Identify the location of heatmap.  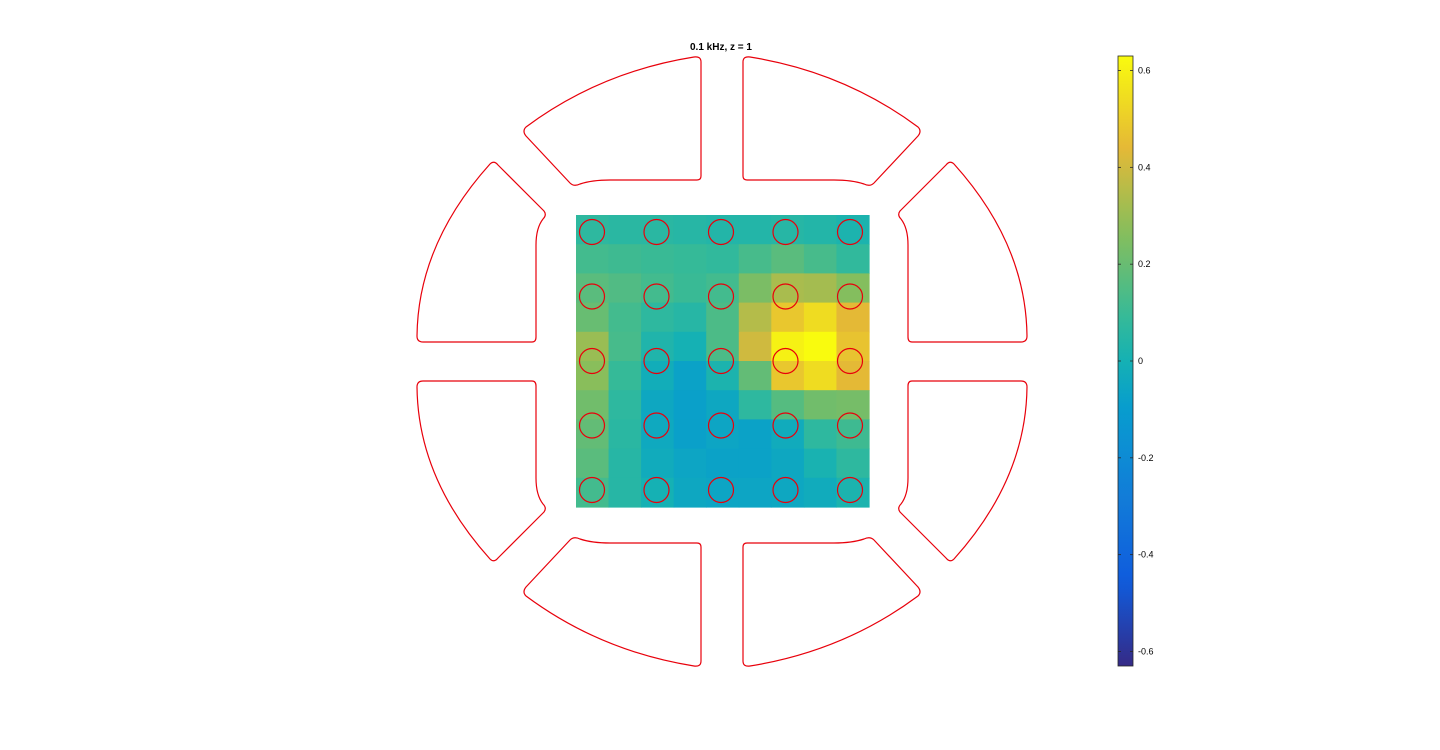
(723, 361).